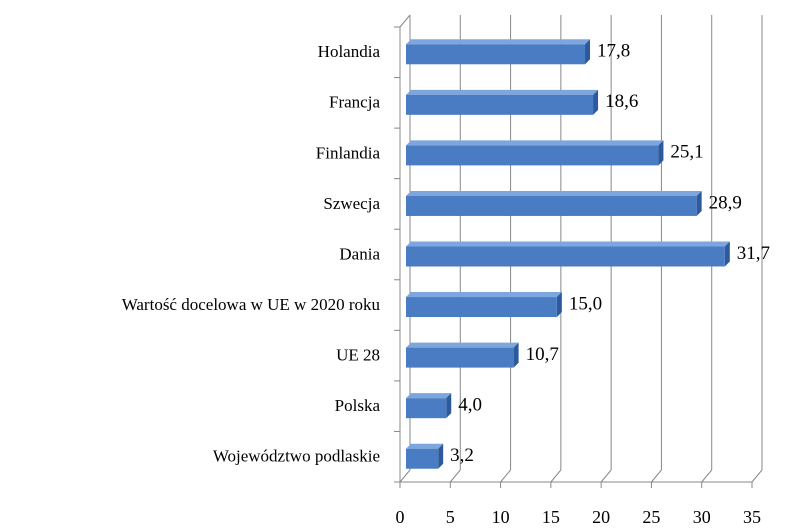 This screenshot has height=528, width=786. What do you see at coordinates (585, 303) in the screenshot?
I see `value-label: 15,0` at bounding box center [585, 303].